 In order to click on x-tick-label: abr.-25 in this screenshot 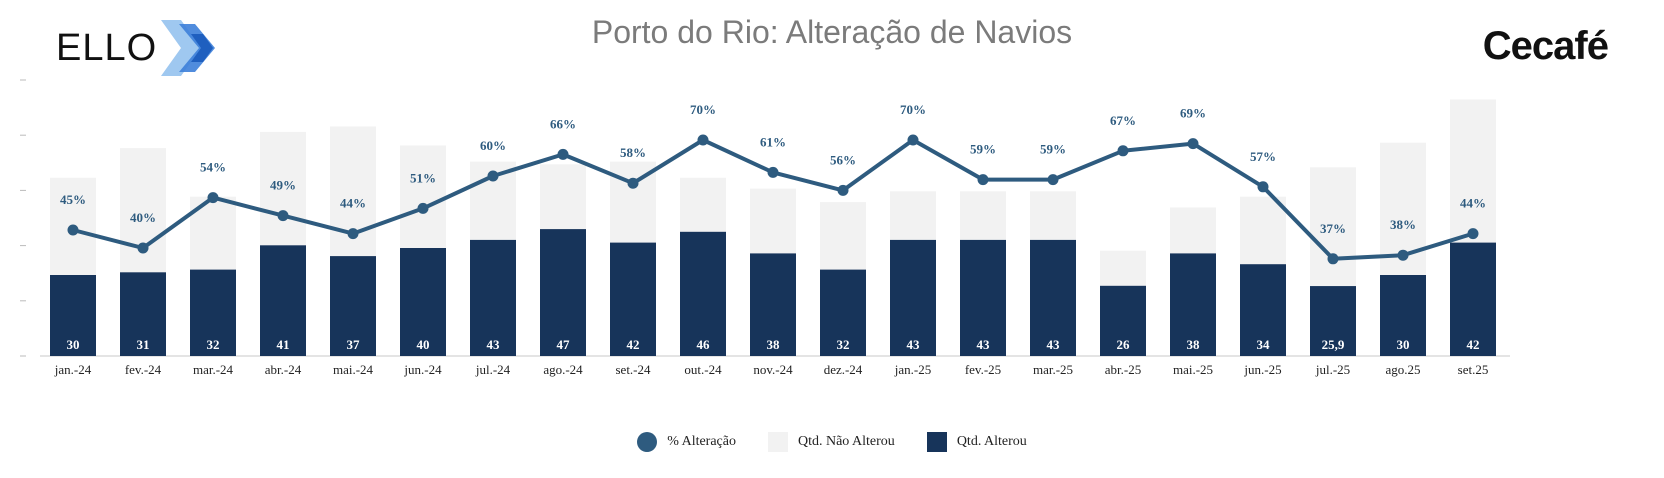, I will do `click(1123, 369)`.